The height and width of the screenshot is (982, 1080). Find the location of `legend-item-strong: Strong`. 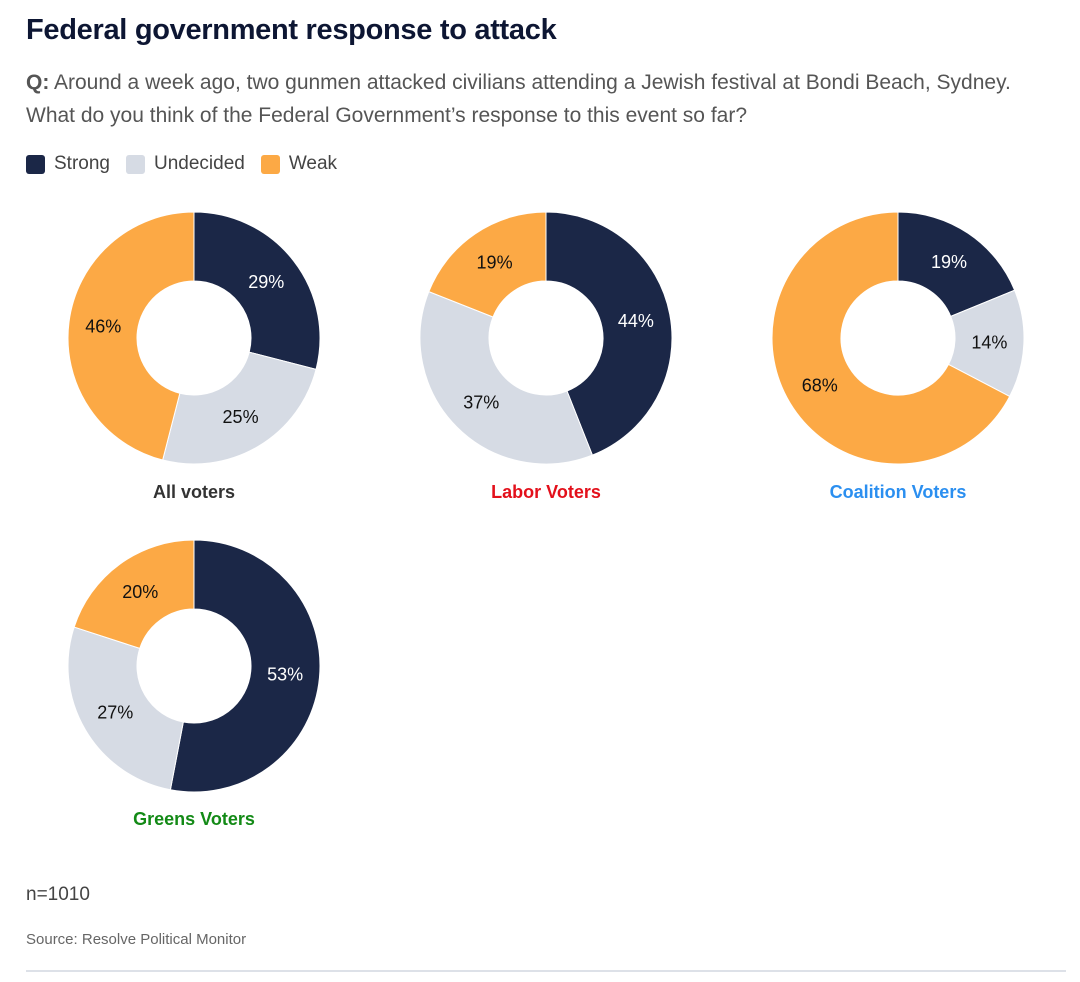

legend-item-strong: Strong is located at coordinates (68, 164).